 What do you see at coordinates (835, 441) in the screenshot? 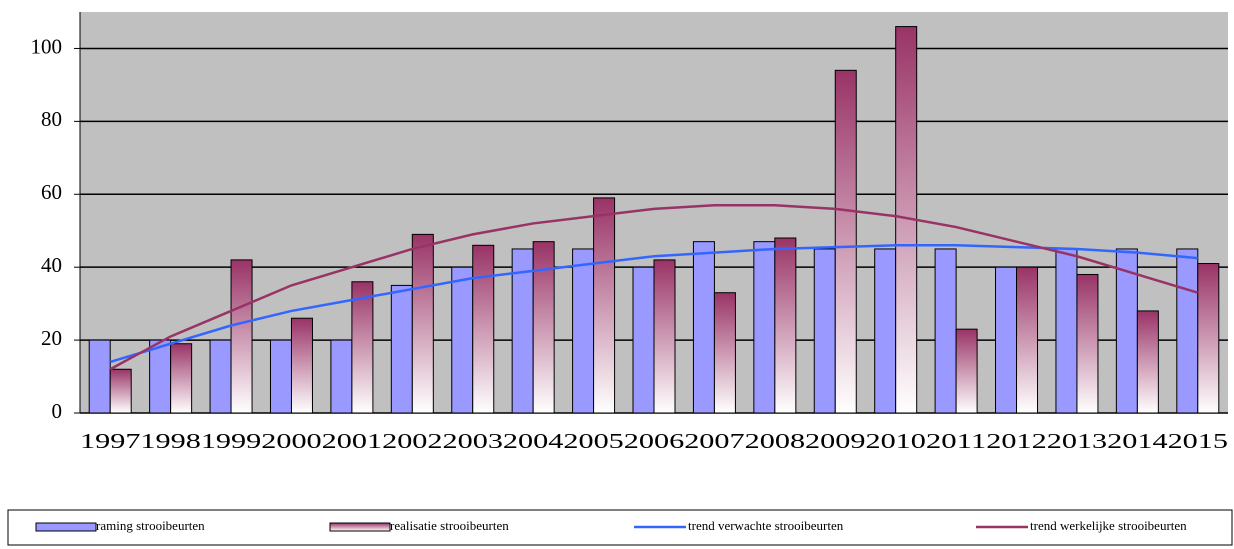
I see `x-tick-label: 2009` at bounding box center [835, 441].